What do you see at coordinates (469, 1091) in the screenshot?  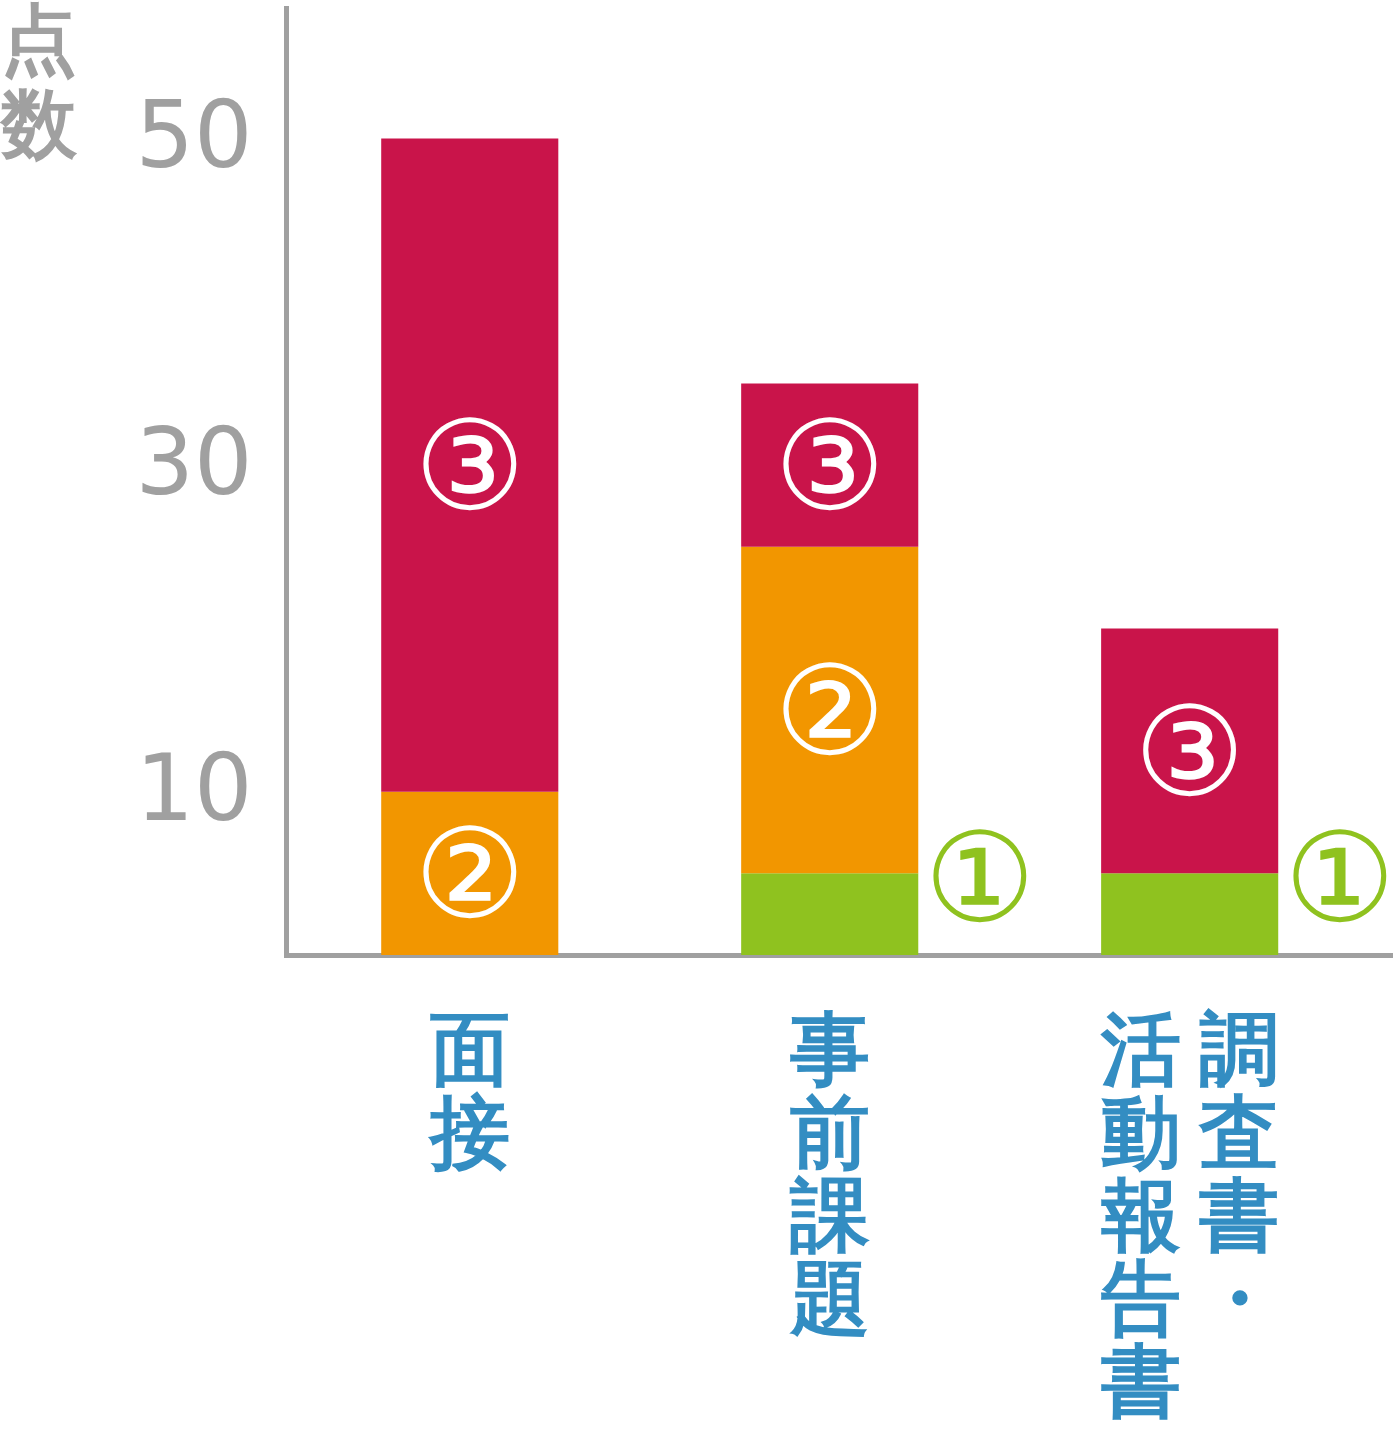 I see `x-tick-label: 面接` at bounding box center [469, 1091].